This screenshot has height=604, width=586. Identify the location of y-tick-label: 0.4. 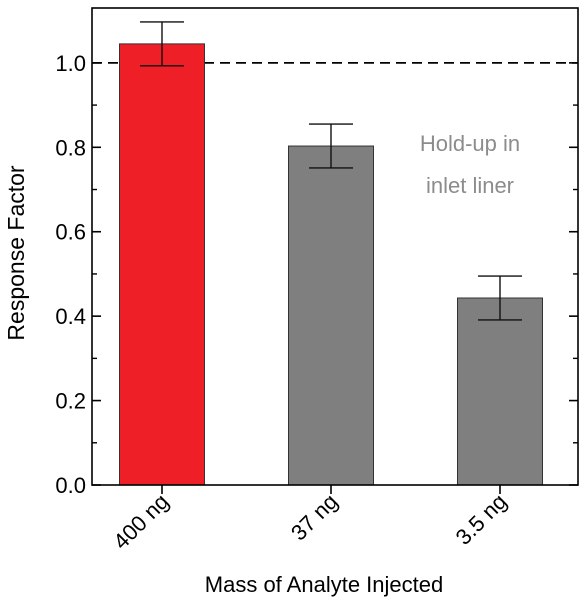
(70, 316).